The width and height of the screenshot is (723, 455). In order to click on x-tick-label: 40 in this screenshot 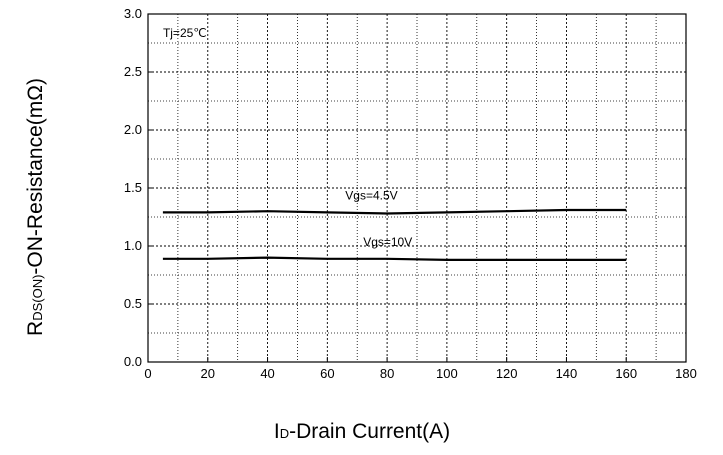, I will do `click(267, 373)`.